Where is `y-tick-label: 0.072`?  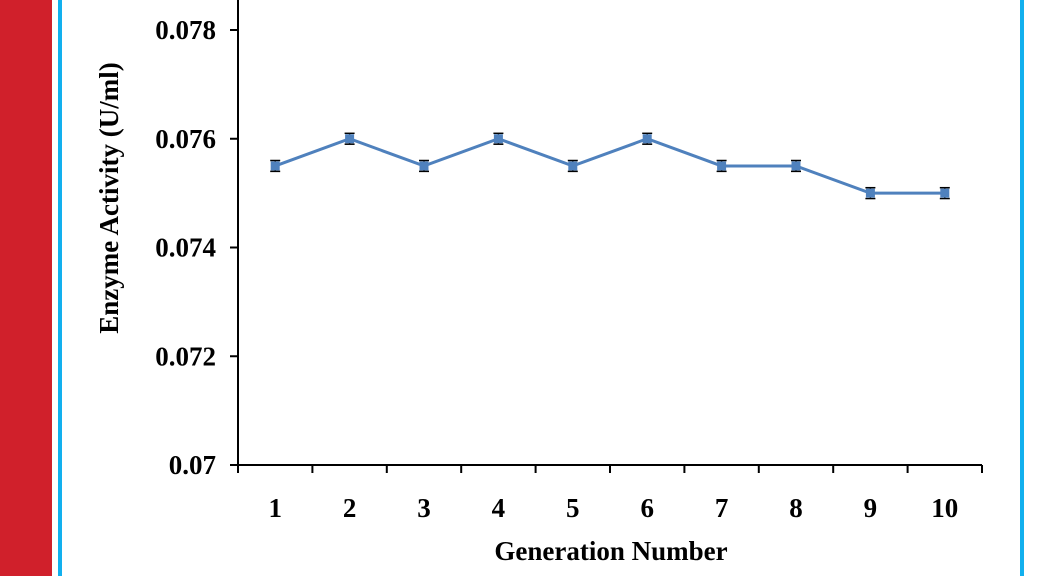 y-tick-label: 0.072 is located at coordinates (185, 356).